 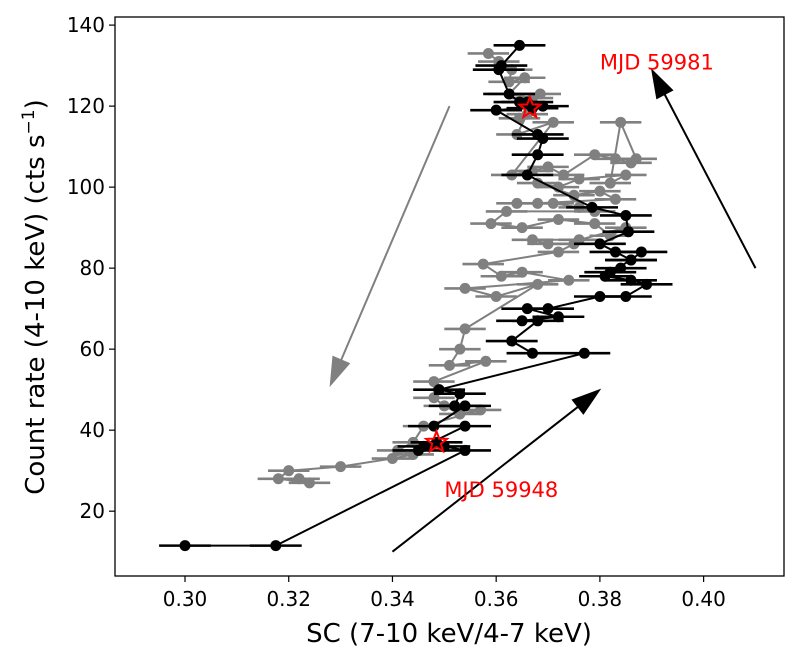 I want to click on y-tick-label: 80, so click(x=92, y=268).